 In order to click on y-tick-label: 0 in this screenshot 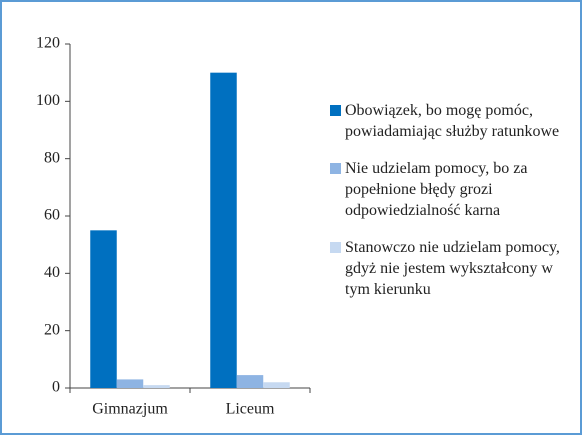, I will do `click(56, 387)`.